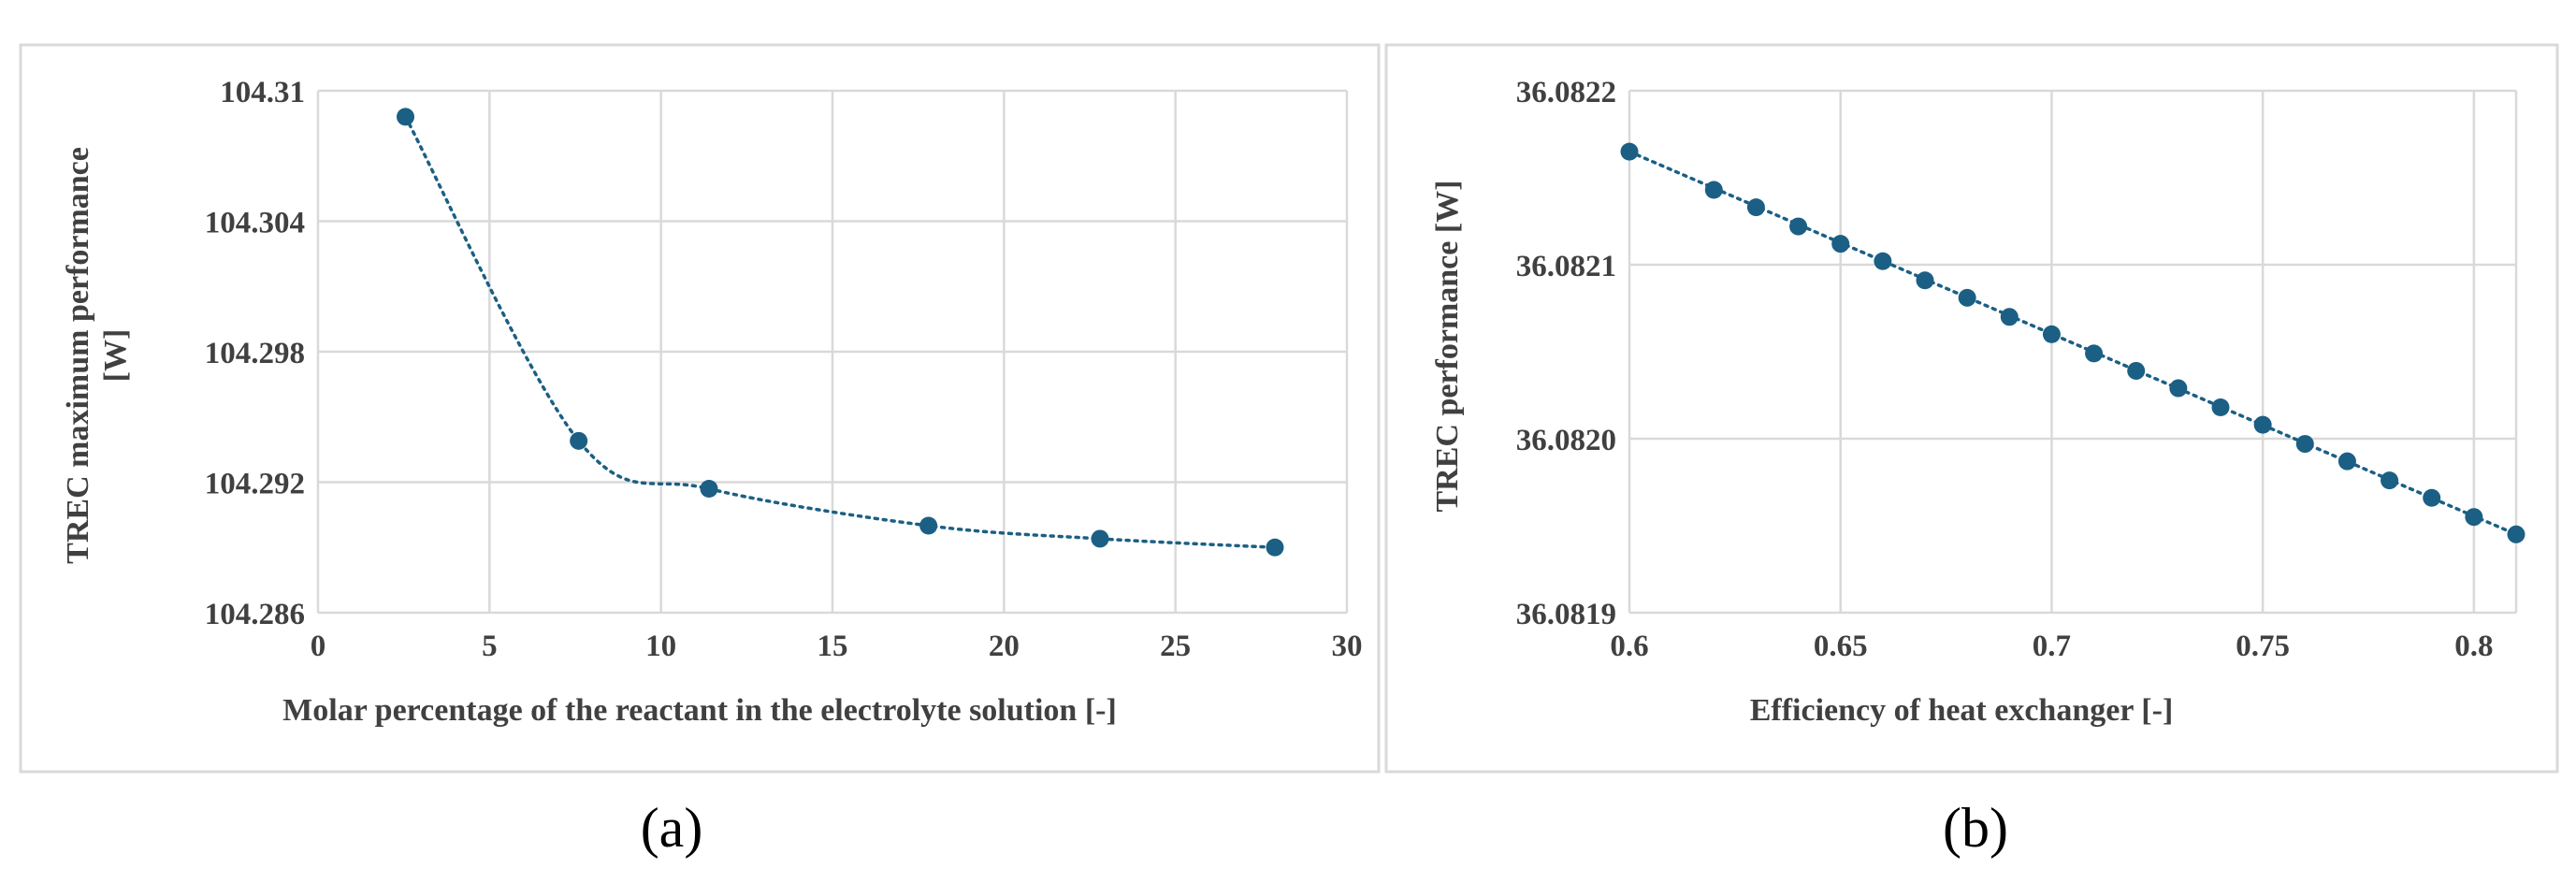 This screenshot has height=883, width=2576. Describe the element at coordinates (833, 646) in the screenshot. I see `panel-a-x-tick-label: 15` at that location.